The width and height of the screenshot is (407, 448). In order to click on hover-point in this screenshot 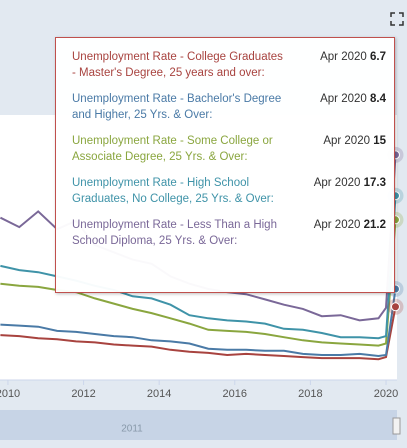, I will do `click(395, 307)`.